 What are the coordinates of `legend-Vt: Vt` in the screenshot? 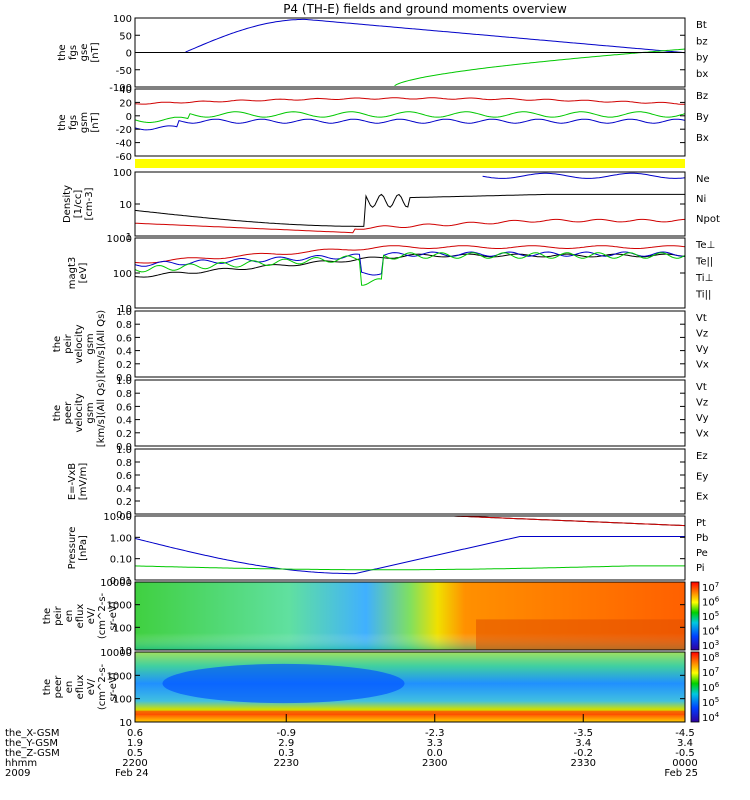 It's located at (701, 387).